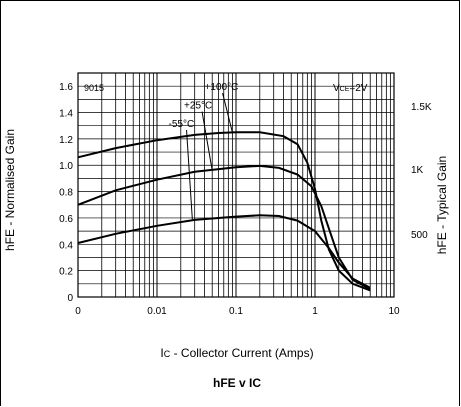 Image resolution: width=461 pixels, height=407 pixels. What do you see at coordinates (94, 88) in the screenshot?
I see `device-label: 9015` at bounding box center [94, 88].